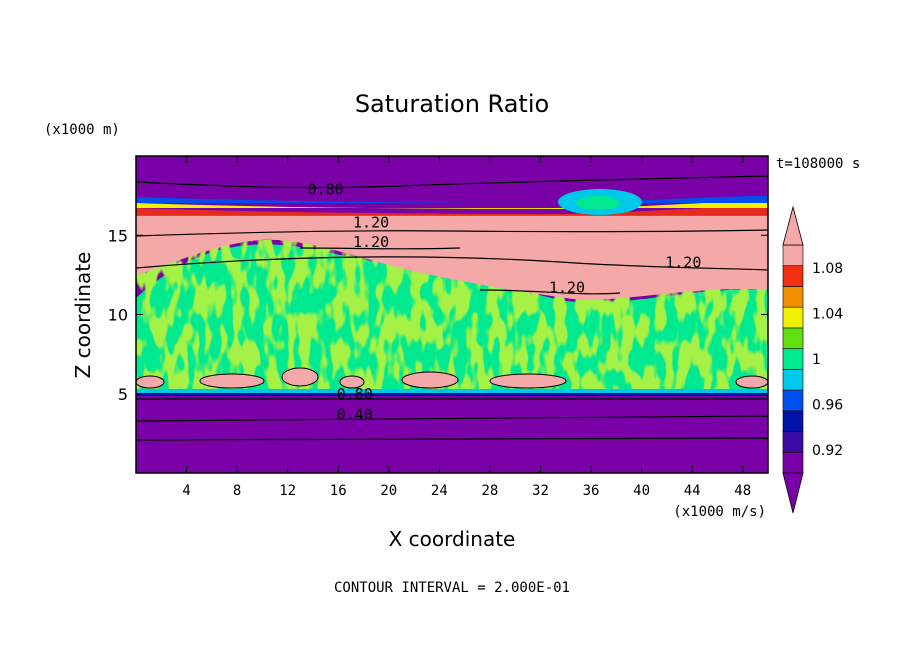  I want to click on x-tick-label: 24, so click(439, 491).